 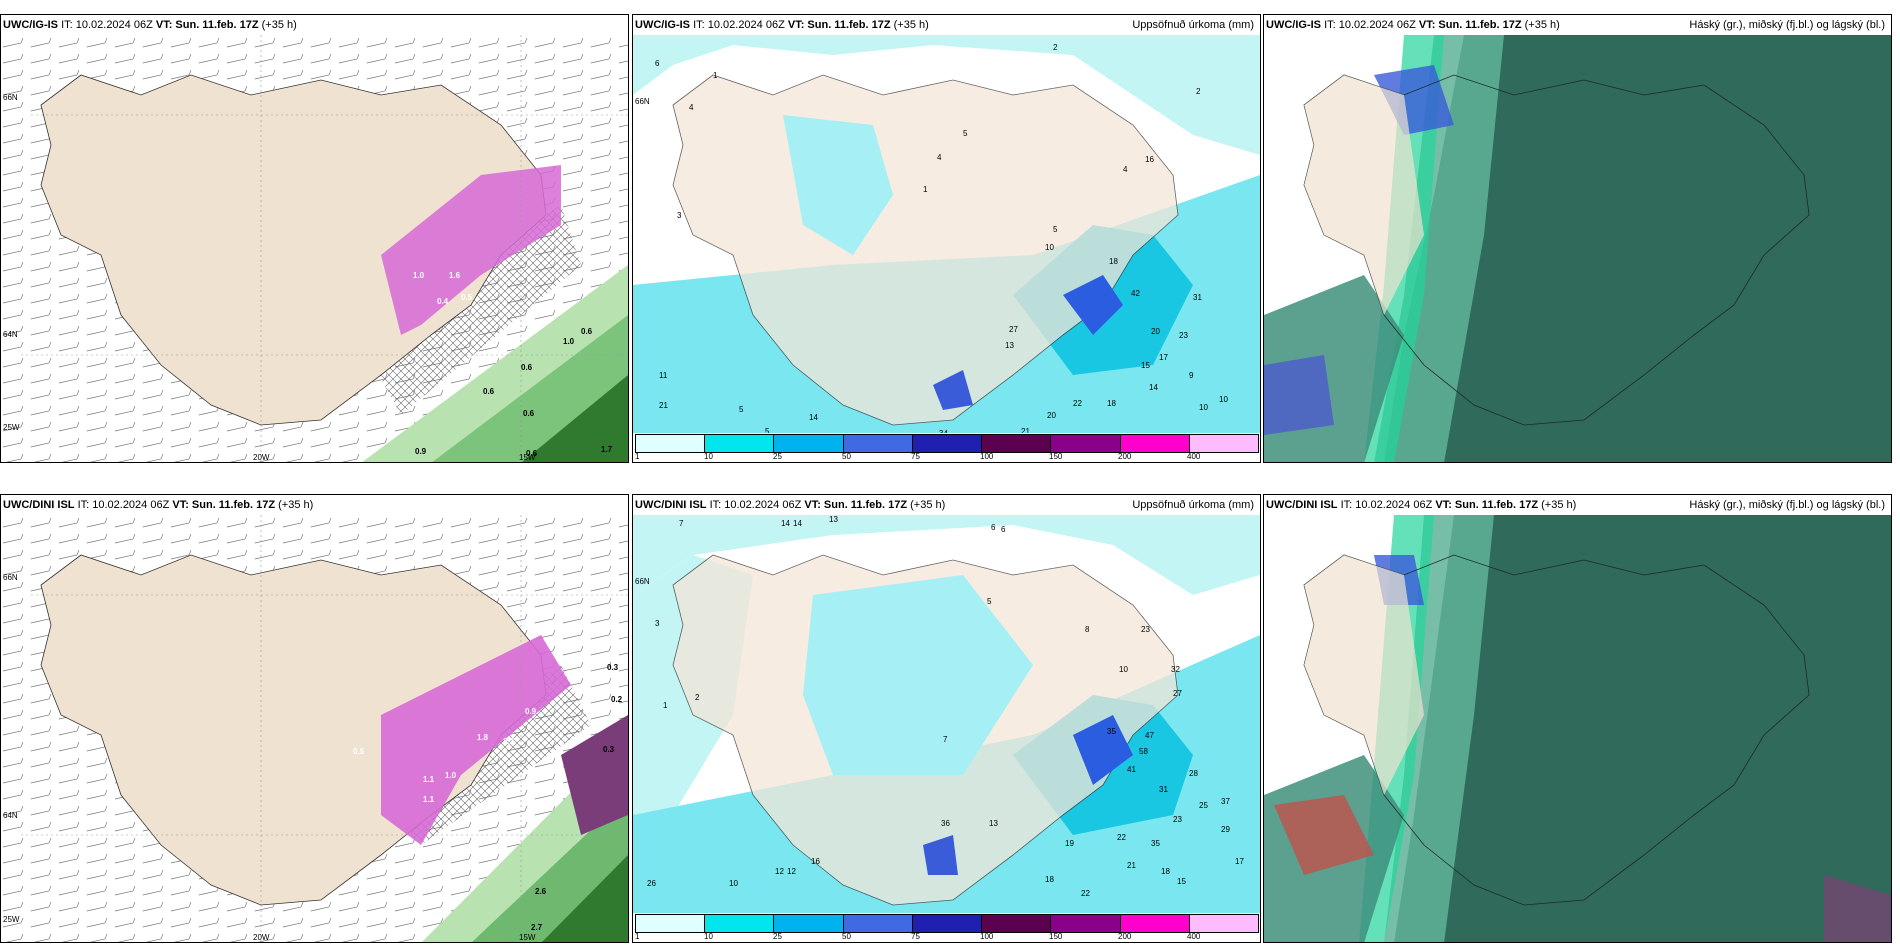 What do you see at coordinates (1191, 375) in the screenshot?
I see `value-label: 9` at bounding box center [1191, 375].